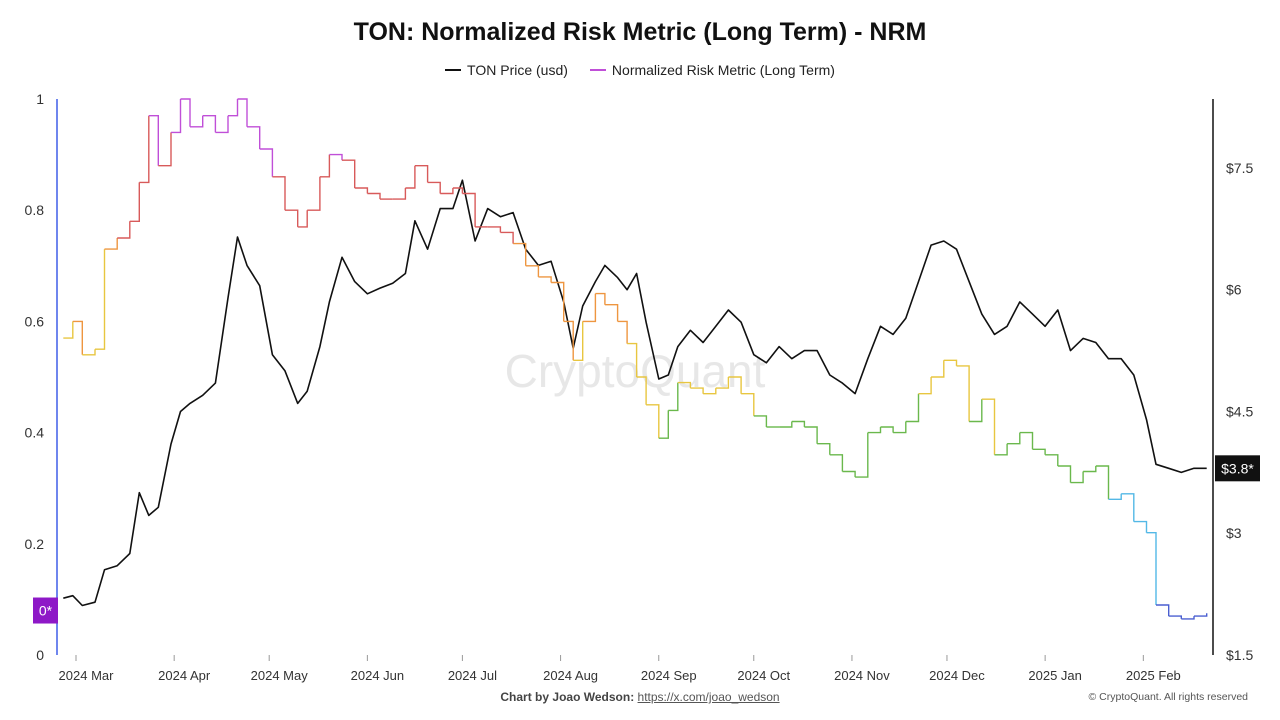 Image resolution: width=1280 pixels, height=720 pixels. Describe the element at coordinates (87, 675) in the screenshot. I see `x-tick-label-0: 2024 Mar` at that location.